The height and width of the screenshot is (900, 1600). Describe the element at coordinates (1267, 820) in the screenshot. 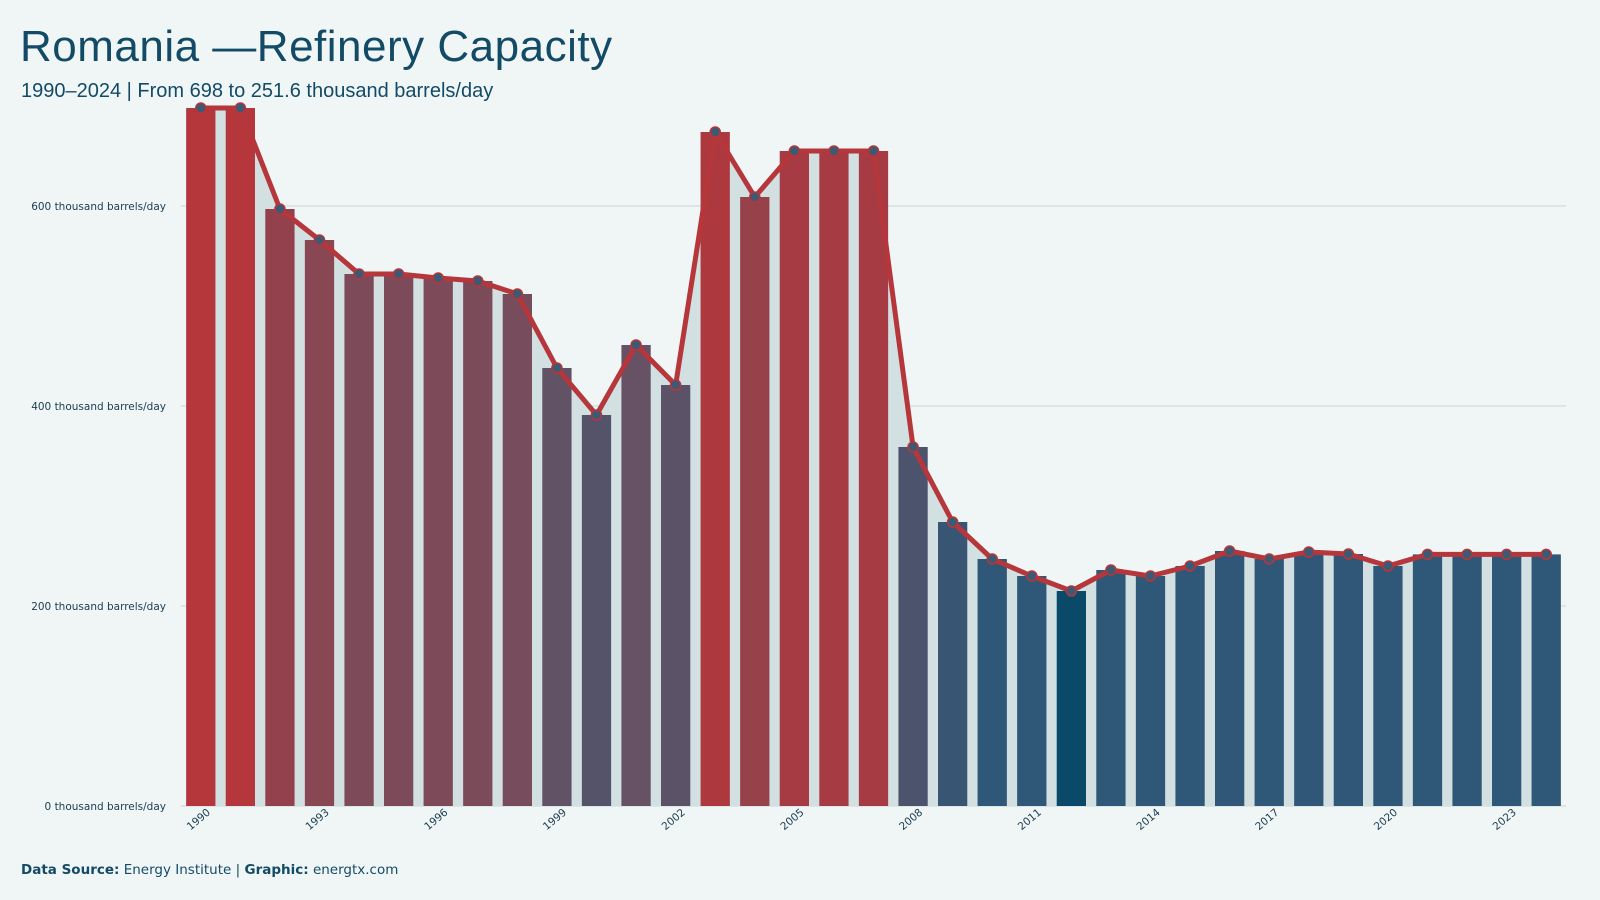

I see `x-tick-label: 2017` at that location.